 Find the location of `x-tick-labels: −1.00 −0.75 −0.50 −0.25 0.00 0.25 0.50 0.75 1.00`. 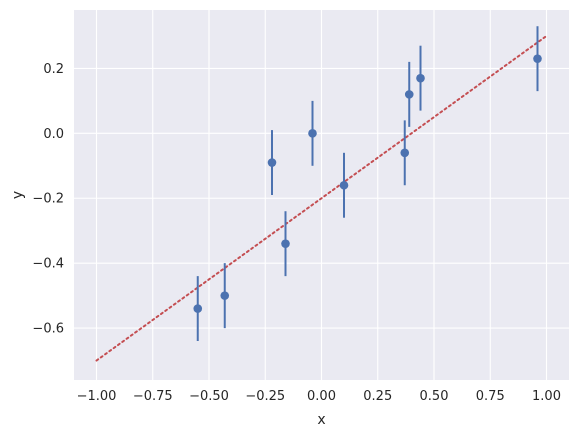

x-tick-labels: −1.00 −0.75 −0.50 −0.25 0.00 0.25 0.50 0.75 1.00 is located at coordinates (319, 396).